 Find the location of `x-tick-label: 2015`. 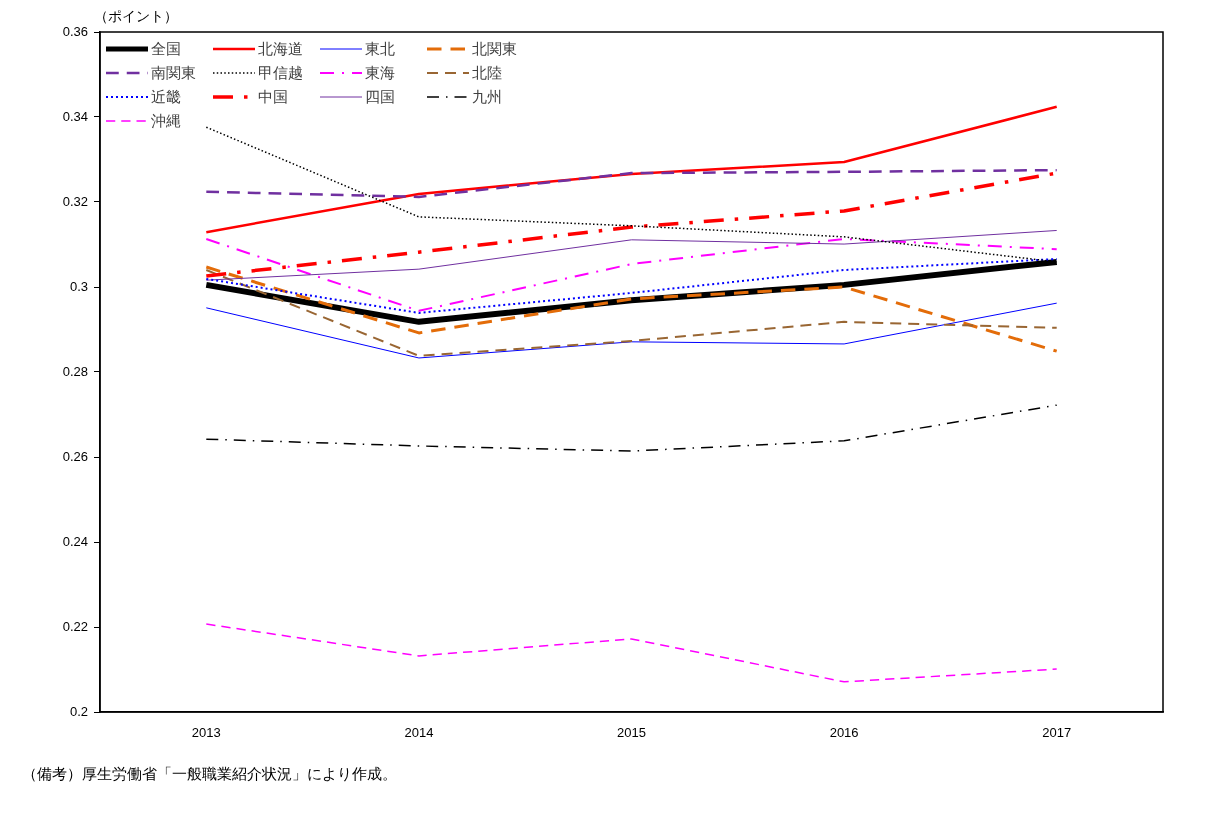

x-tick-label: 2015 is located at coordinates (631, 733).